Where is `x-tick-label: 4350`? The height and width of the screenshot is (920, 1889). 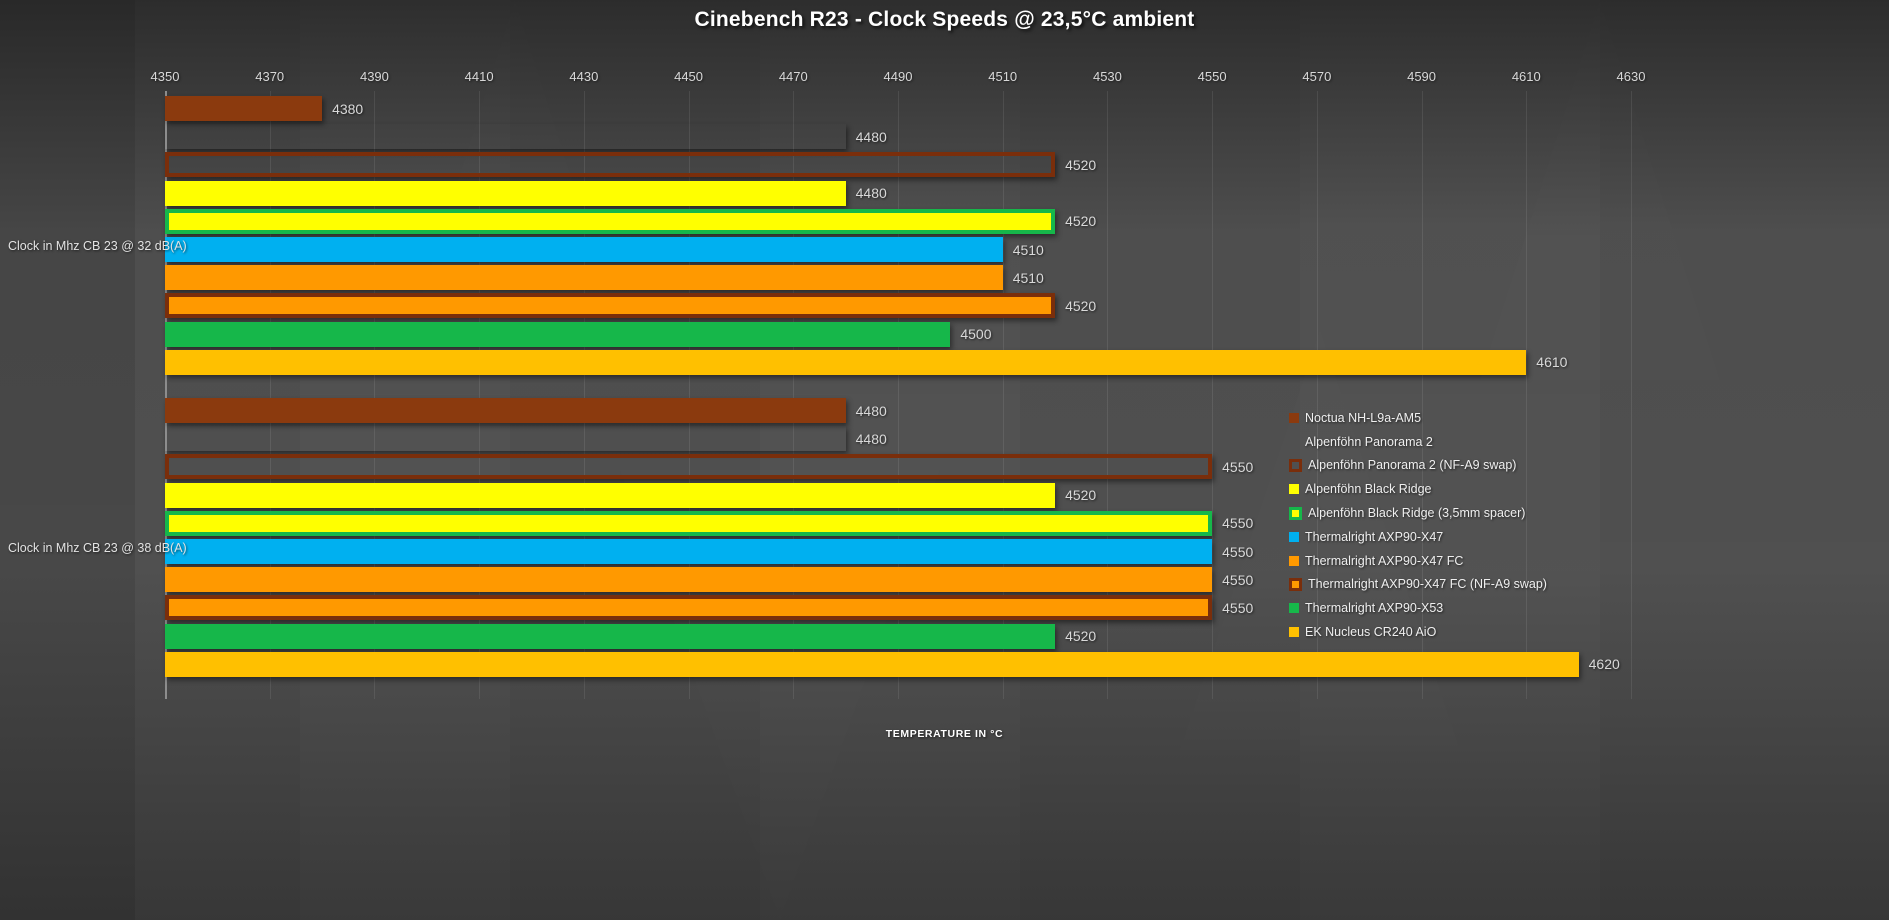
x-tick-label: 4350 is located at coordinates (165, 76).